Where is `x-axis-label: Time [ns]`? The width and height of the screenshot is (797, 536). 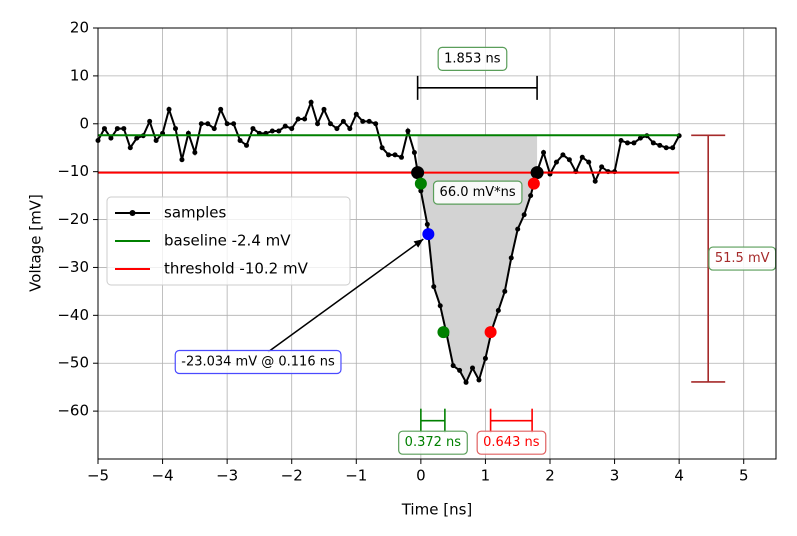 x-axis-label: Time [ns] is located at coordinates (437, 510).